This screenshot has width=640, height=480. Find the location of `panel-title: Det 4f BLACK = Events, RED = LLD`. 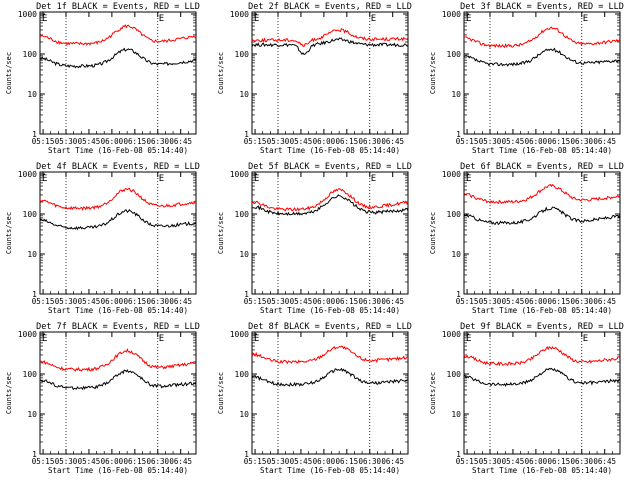

panel-title: Det 4f BLACK = Events, RED = LLD is located at coordinates (118, 167).